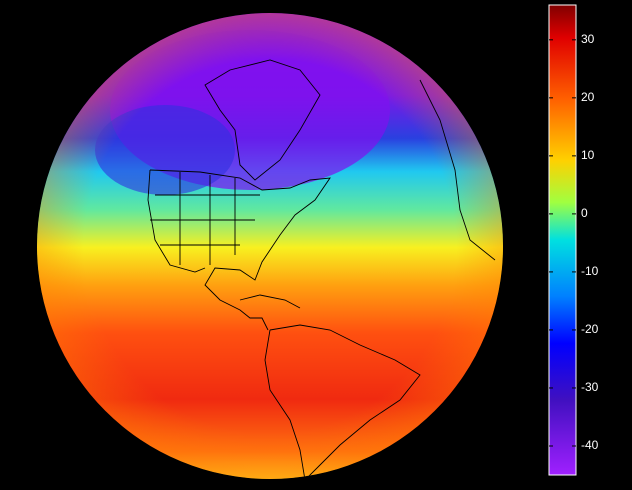 This screenshot has width=632, height=490. What do you see at coordinates (588, 155) in the screenshot?
I see `colorbar-tick-label: 10` at bounding box center [588, 155].